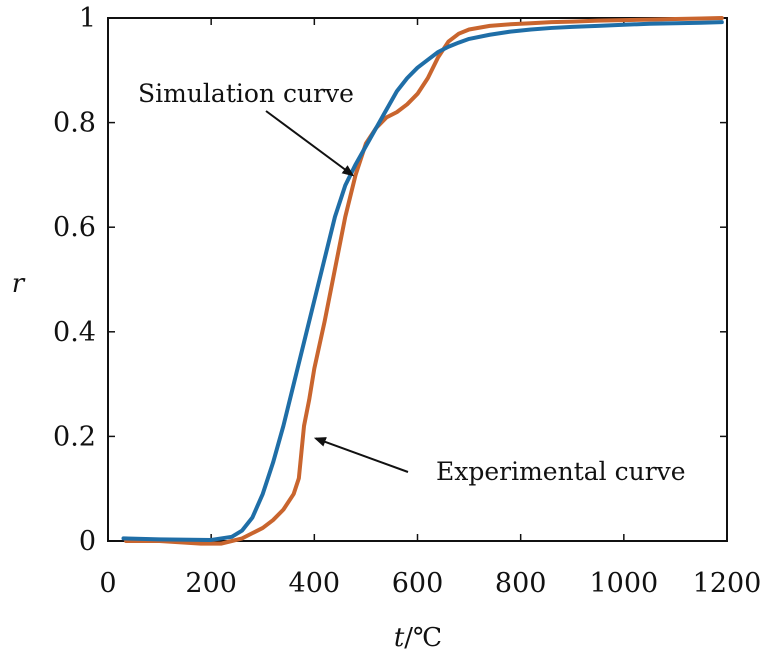 This screenshot has height=662, width=776. Describe the element at coordinates (361, 455) in the screenshot. I see `experimental-arrow` at that location.